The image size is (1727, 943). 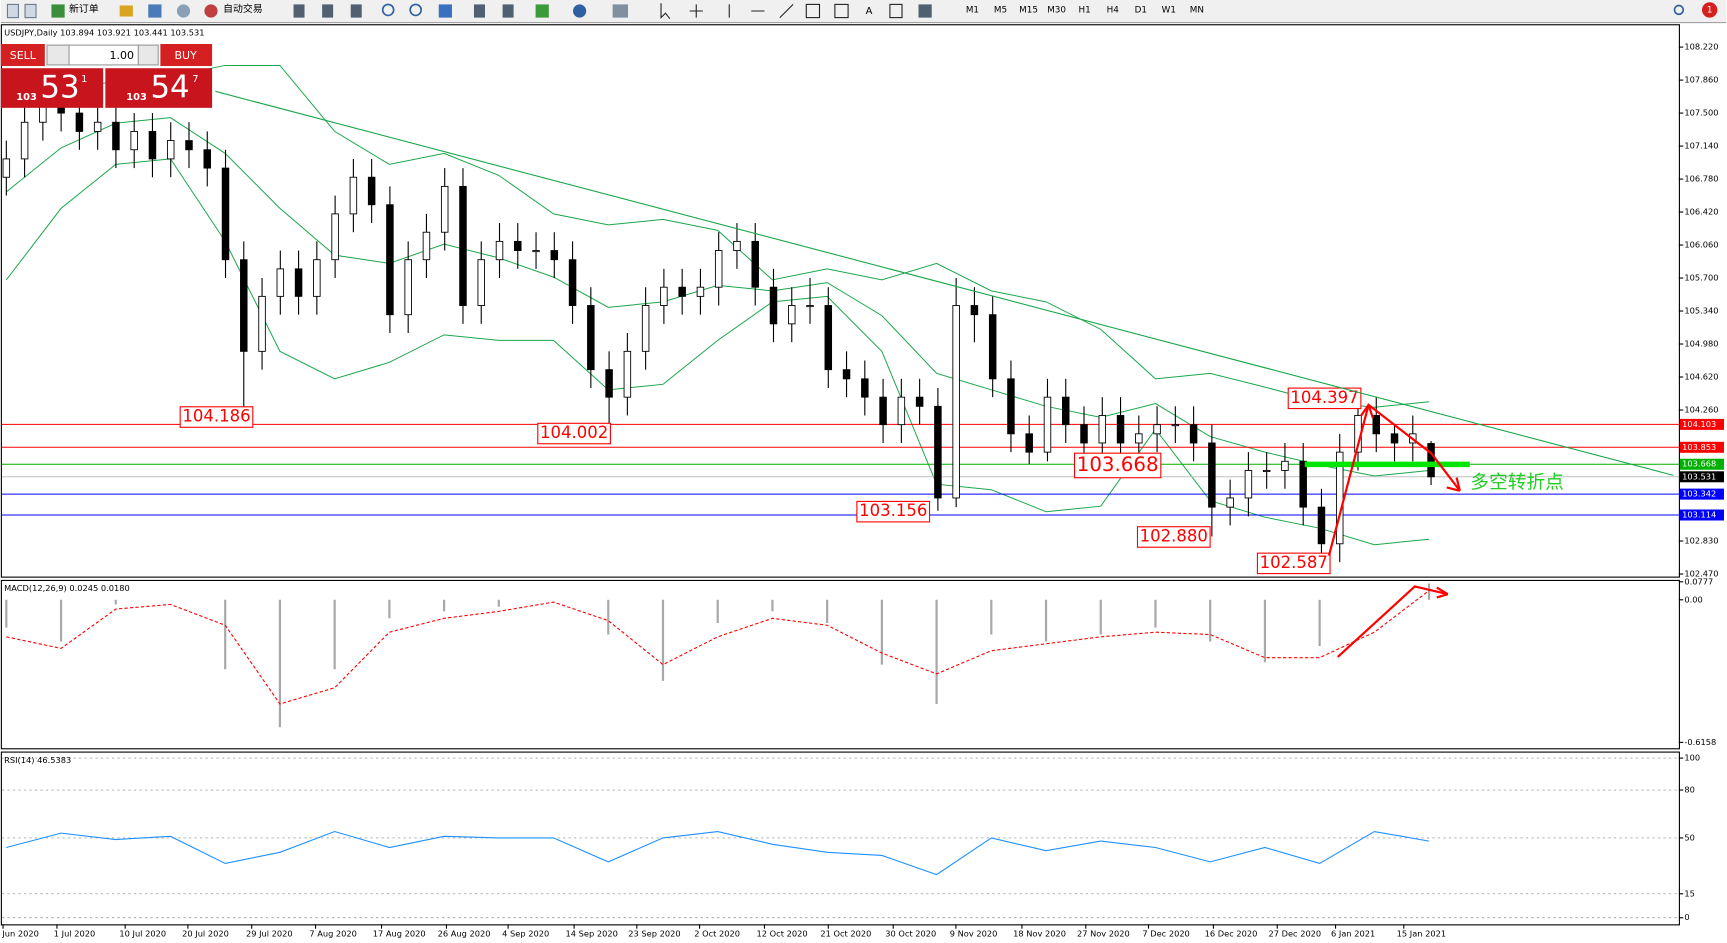 I want to click on timeframes: M1 M5 M15 M30 H1 H4 D1 W1 MN, so click(x=1085, y=10).